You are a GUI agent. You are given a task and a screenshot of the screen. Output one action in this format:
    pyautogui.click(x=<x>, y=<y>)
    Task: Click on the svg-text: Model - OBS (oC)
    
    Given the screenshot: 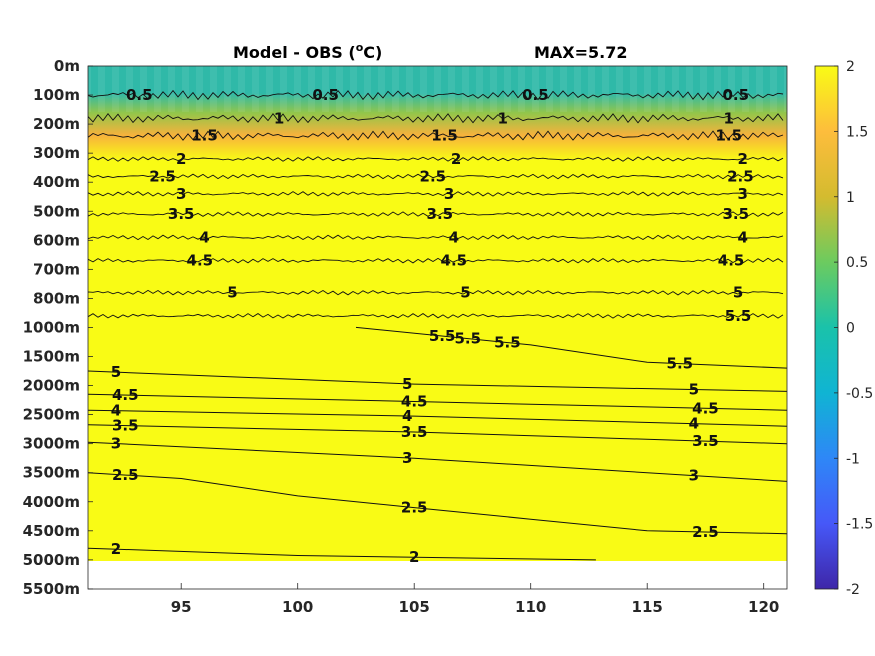 What is the action you would take?
    pyautogui.click(x=307, y=51)
    